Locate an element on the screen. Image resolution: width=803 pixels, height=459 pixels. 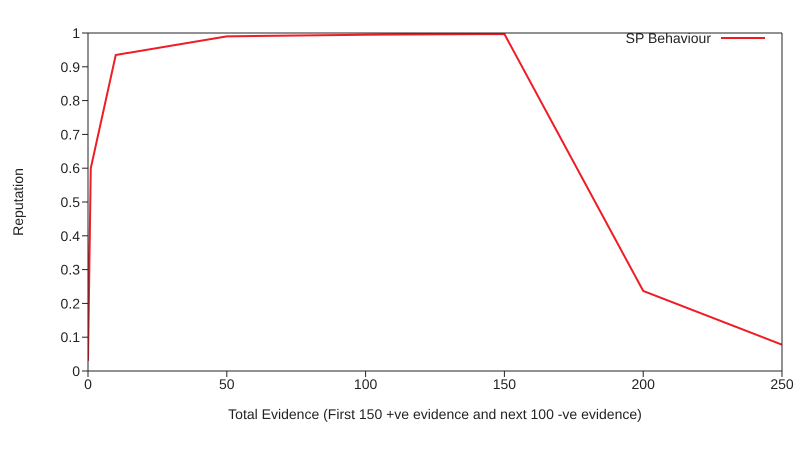
x-axis-title: Total Evidence (First 150 +ve evidence and next 100 -ve evidence) is located at coordinates (435, 414).